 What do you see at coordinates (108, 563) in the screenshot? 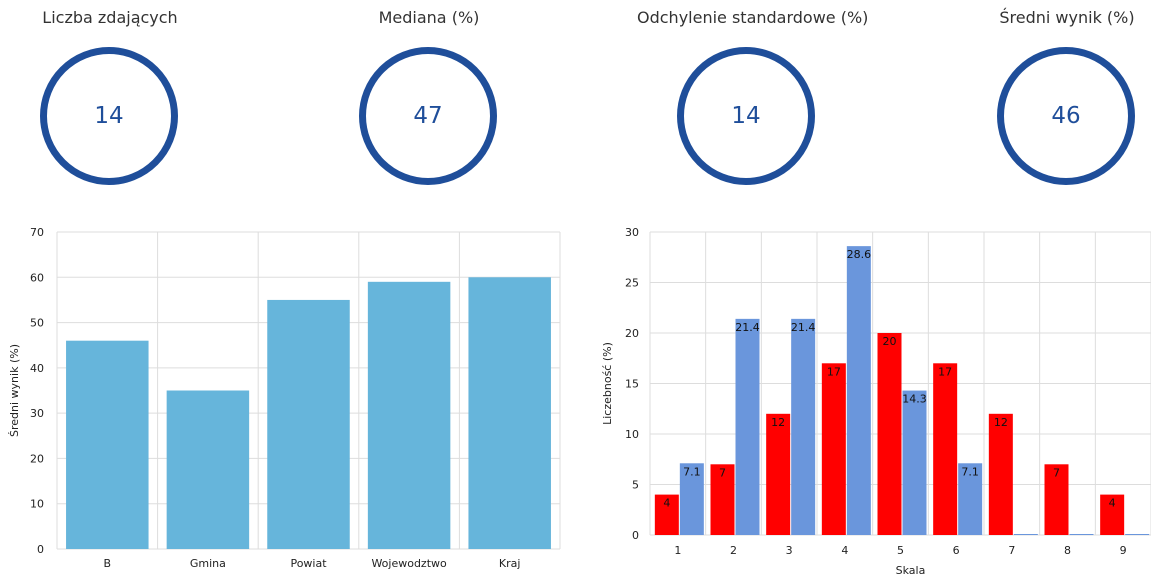
I see `x-tick-label: B` at bounding box center [108, 563].